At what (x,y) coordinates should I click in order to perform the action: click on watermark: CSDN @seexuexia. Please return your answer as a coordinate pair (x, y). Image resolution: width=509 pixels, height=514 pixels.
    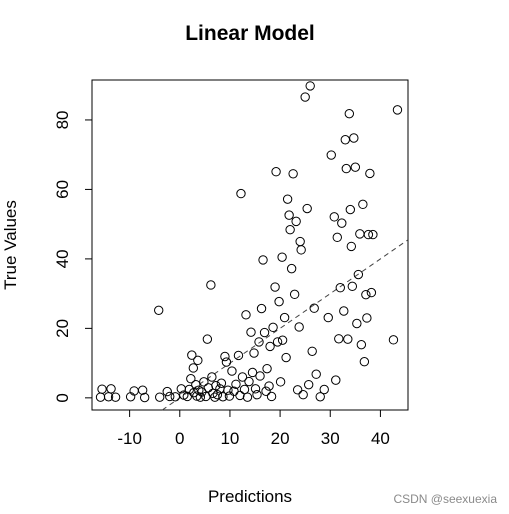
    Looking at the image, I should click on (445, 499).